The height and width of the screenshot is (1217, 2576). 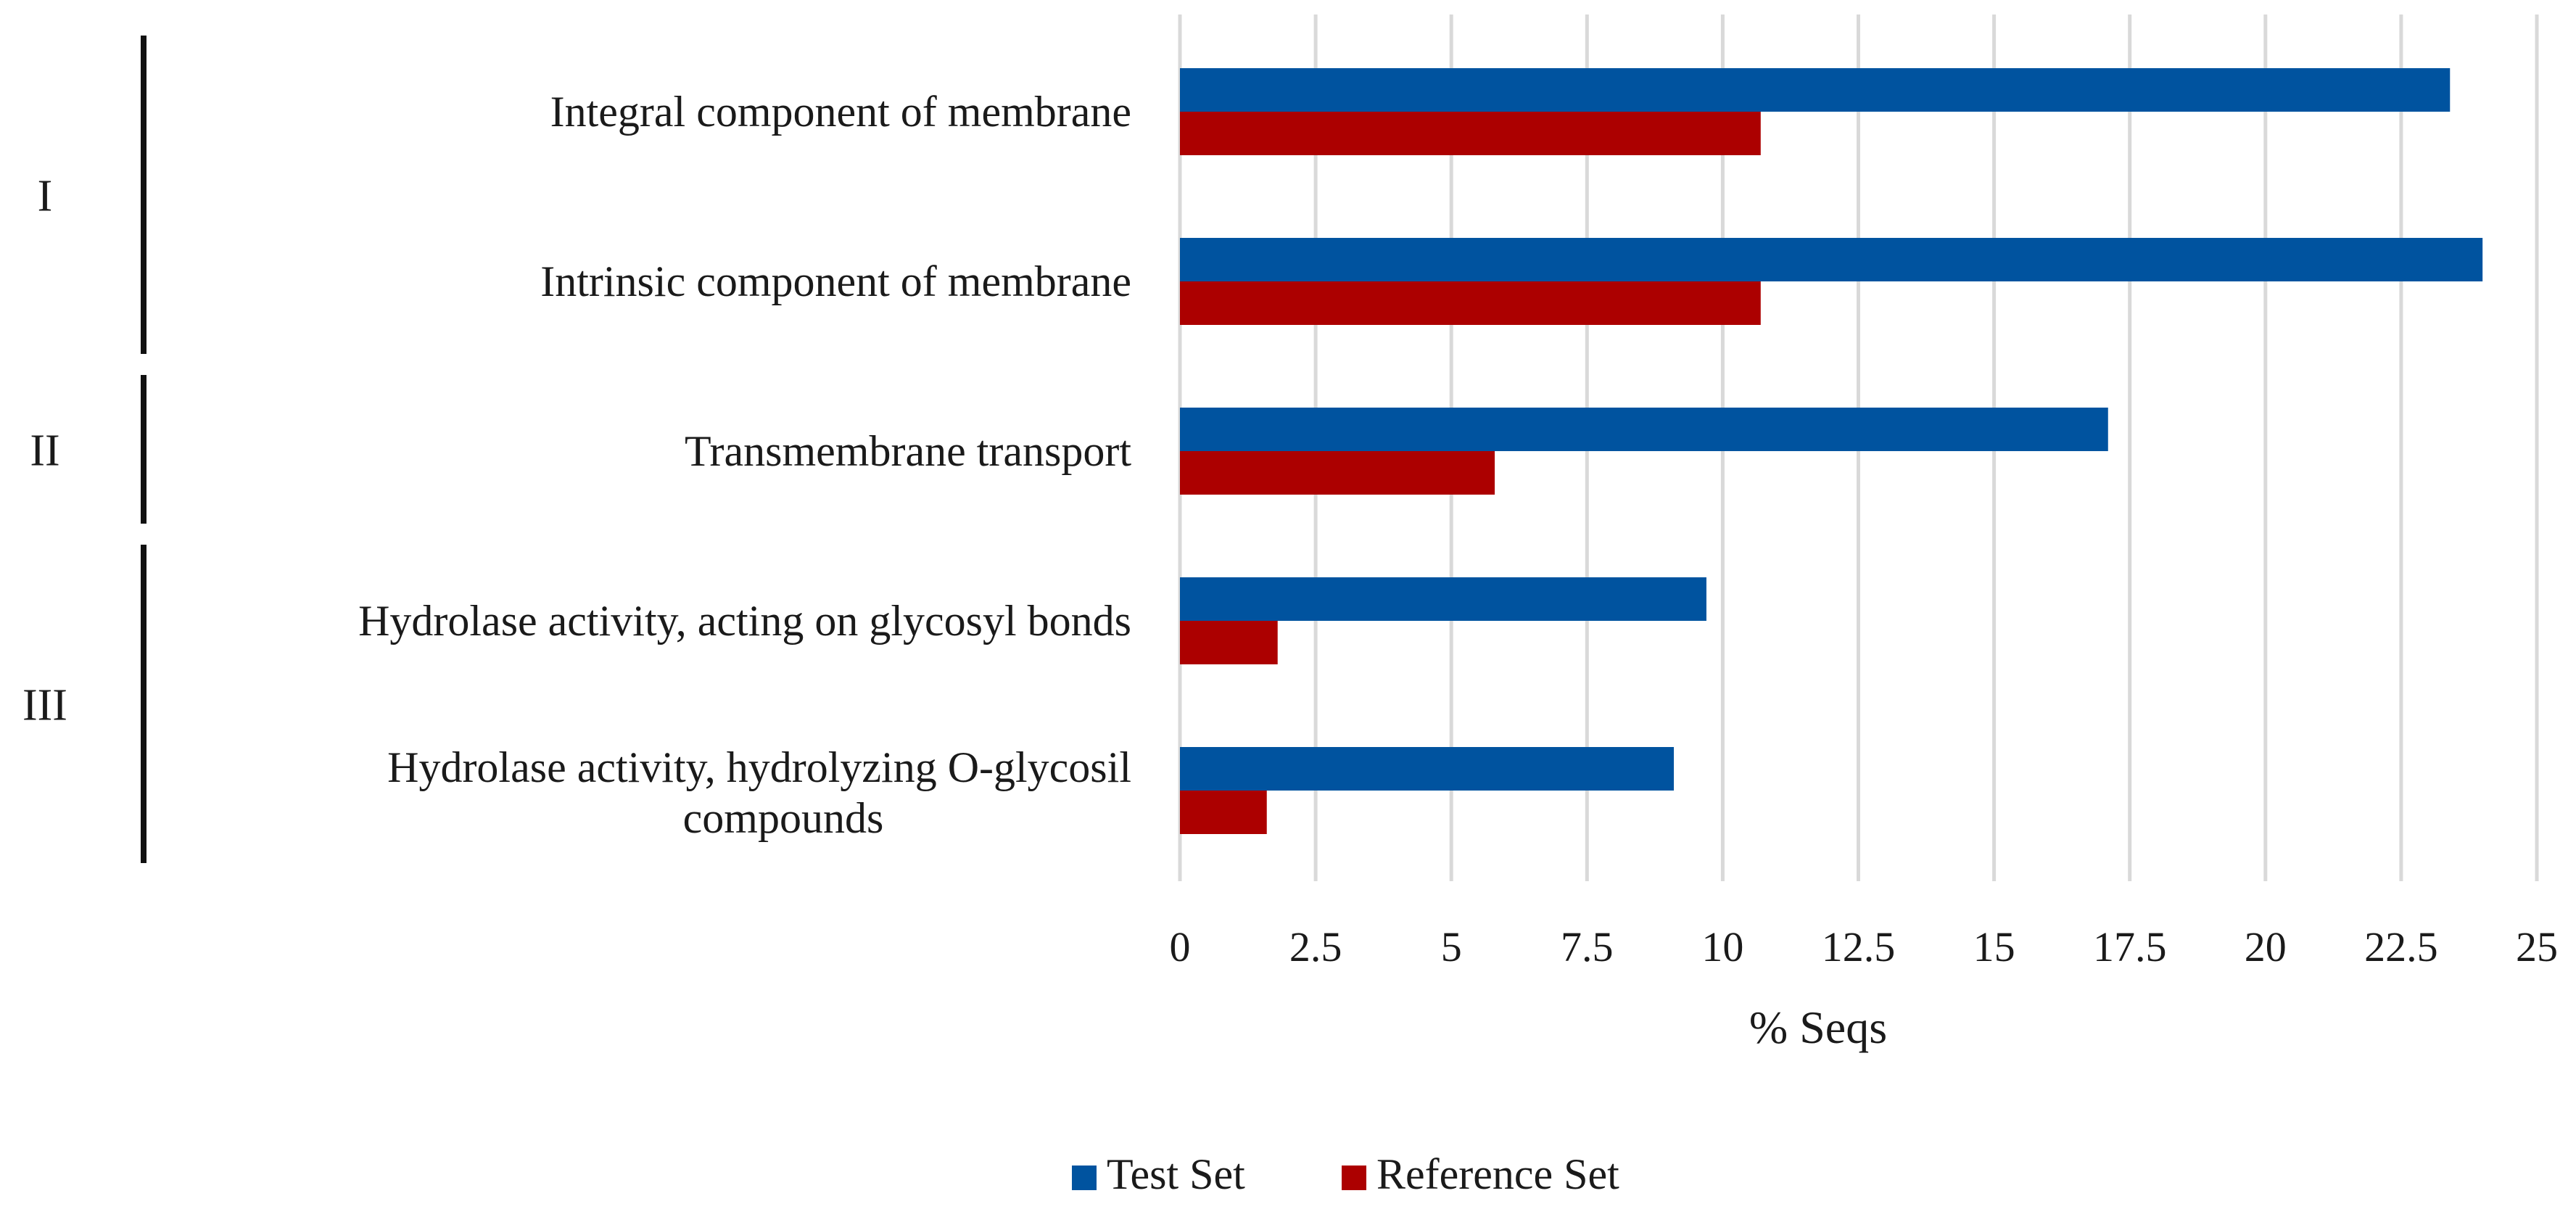 I want to click on category-label: Intrinsic component of membrane, so click(x=835, y=281).